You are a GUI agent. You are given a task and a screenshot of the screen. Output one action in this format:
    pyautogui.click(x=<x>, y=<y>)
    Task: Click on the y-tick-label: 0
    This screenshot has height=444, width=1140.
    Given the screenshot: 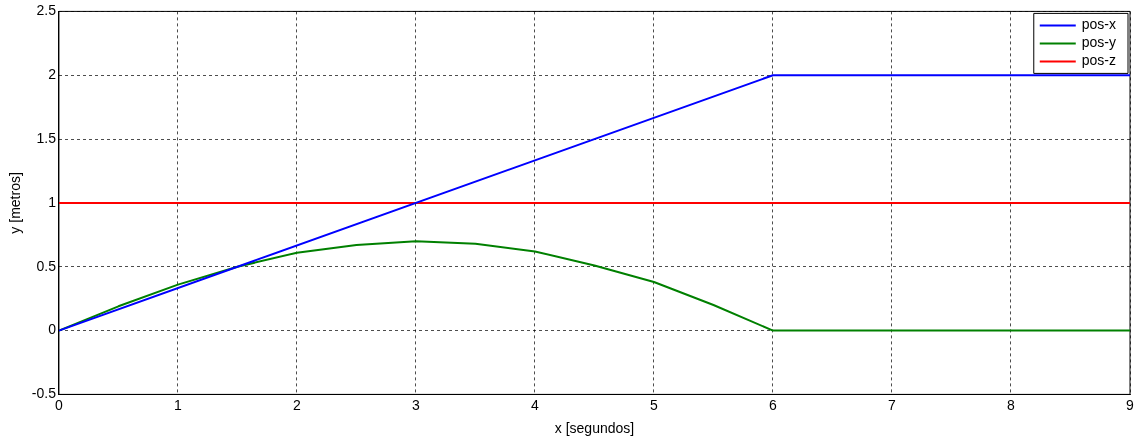 What is the action you would take?
    pyautogui.click(x=52, y=329)
    